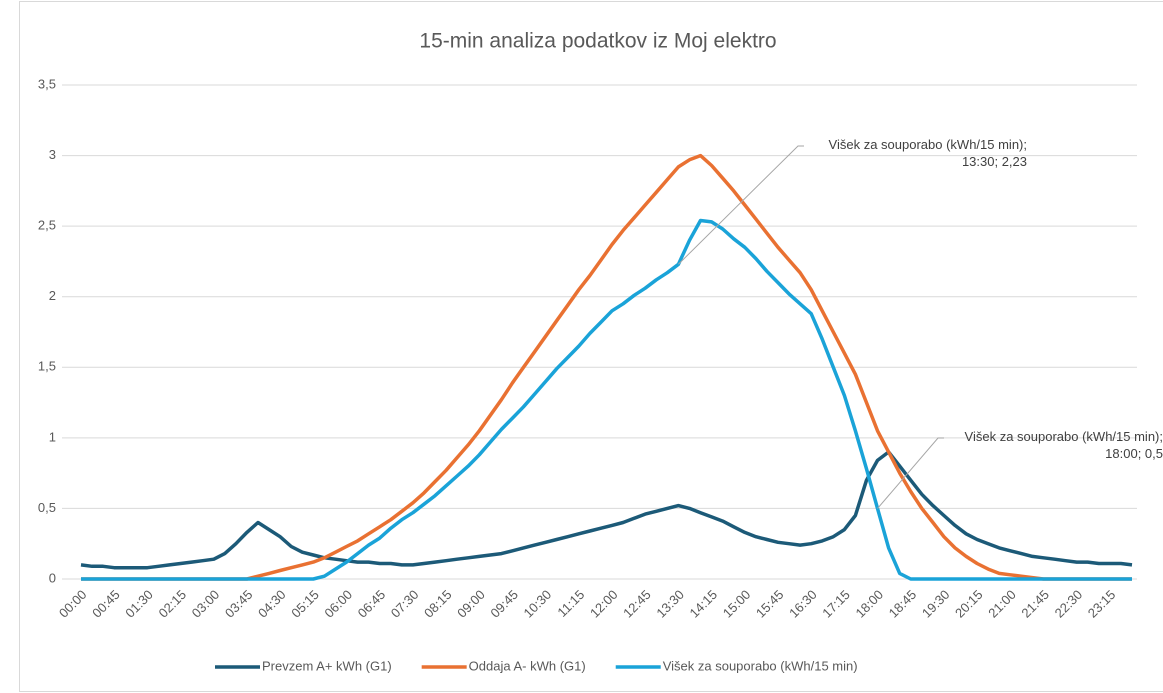 Image resolution: width=1163 pixels, height=693 pixels. What do you see at coordinates (327, 665) in the screenshot?
I see `legend-label: Prevzem A+ kWh (G1)` at bounding box center [327, 665].